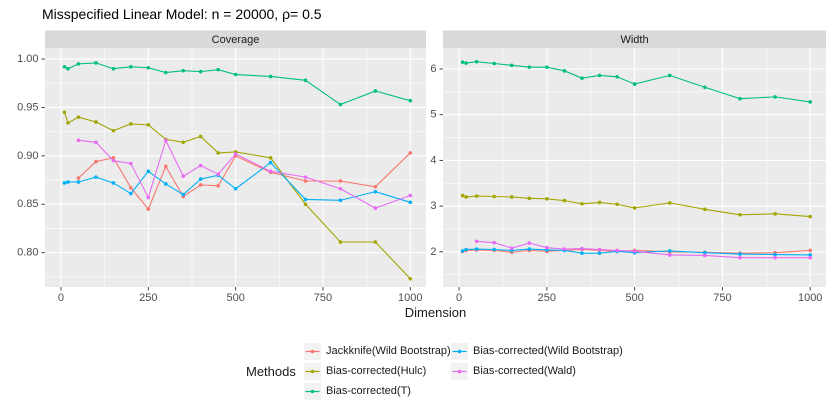  What do you see at coordinates (433, 115) in the screenshot?
I see `y-tick-label: 5` at bounding box center [433, 115].